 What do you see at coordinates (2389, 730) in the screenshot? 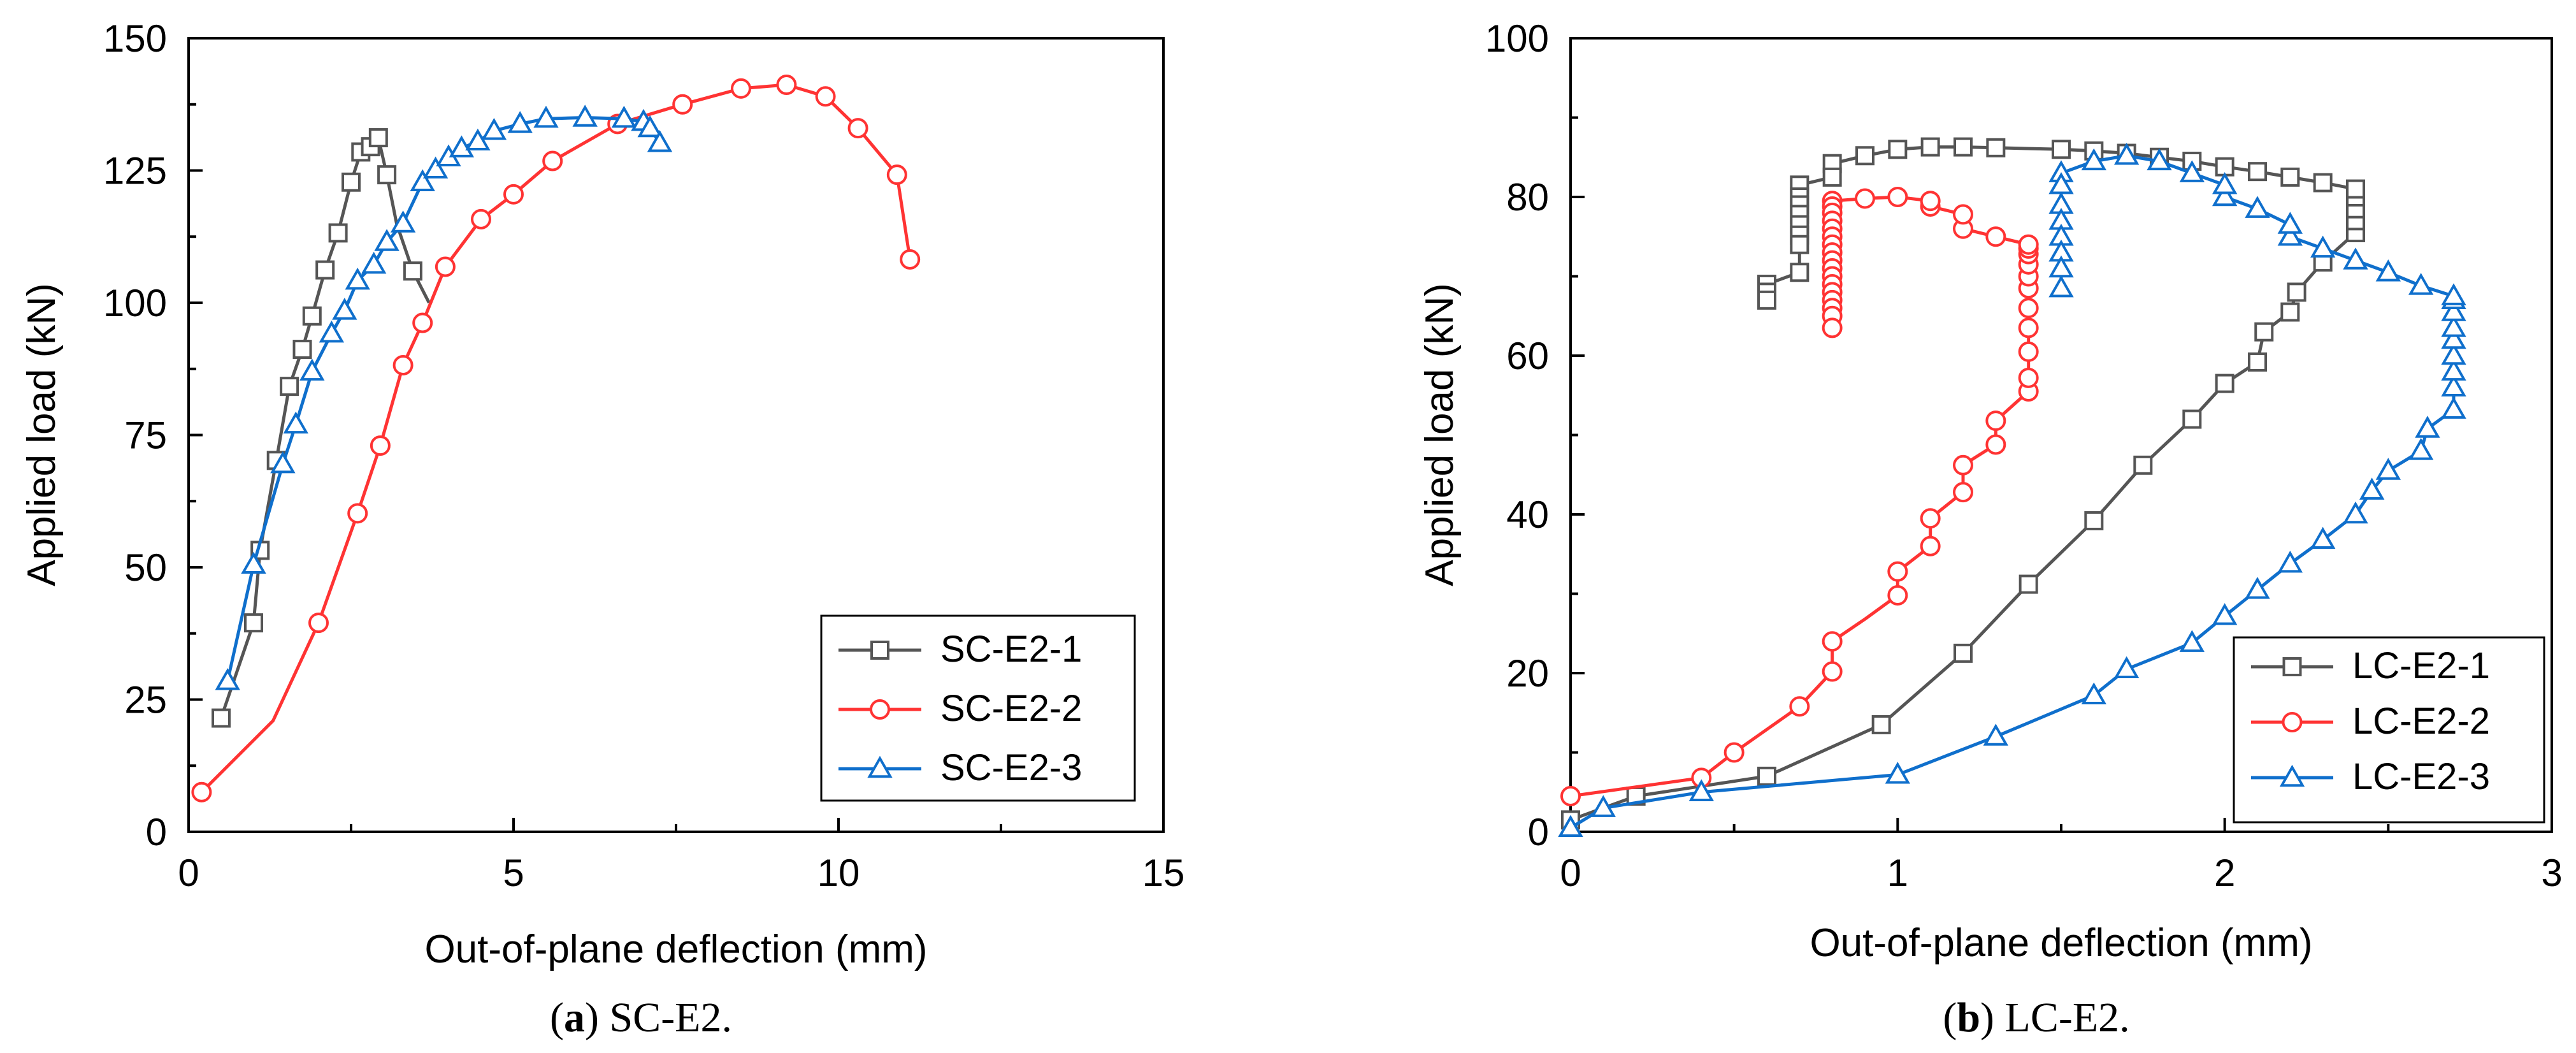
I see `legend-b: LC-E2-1 LC-E2-2 LC-E2-3` at bounding box center [2389, 730].